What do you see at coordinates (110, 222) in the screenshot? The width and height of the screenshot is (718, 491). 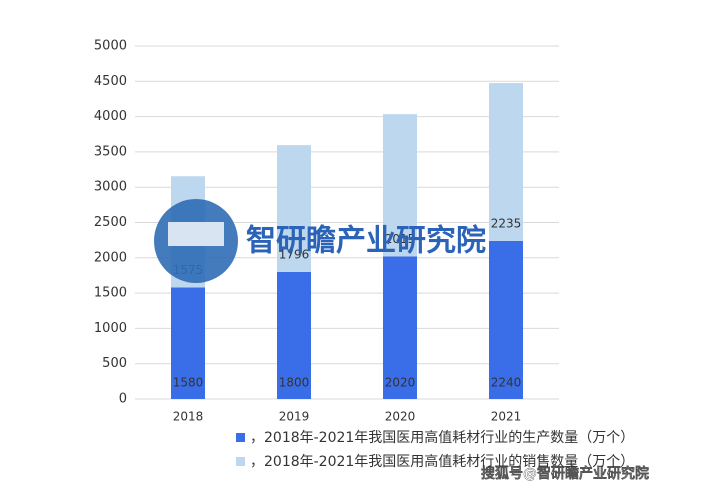 I see `y-tick-label: 2500` at bounding box center [110, 222].